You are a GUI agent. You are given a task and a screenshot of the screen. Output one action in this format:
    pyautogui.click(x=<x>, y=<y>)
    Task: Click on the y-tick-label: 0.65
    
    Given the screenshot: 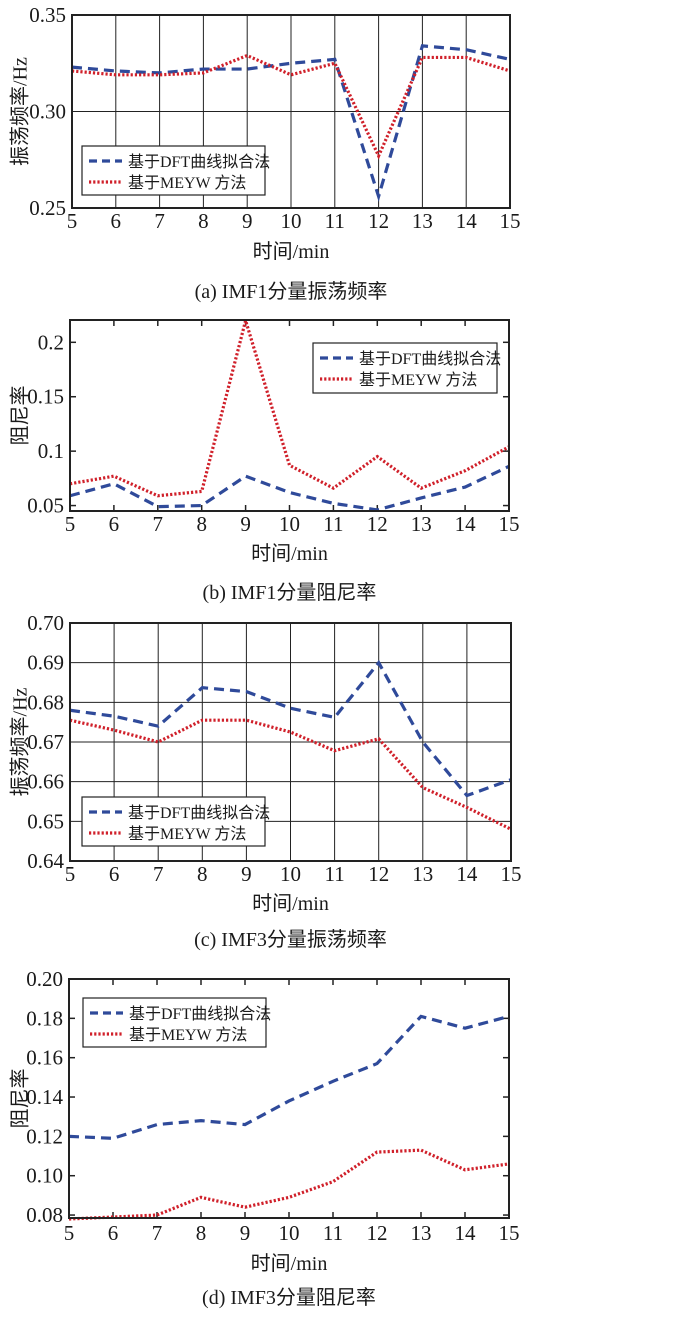 What is the action you would take?
    pyautogui.click(x=45, y=821)
    